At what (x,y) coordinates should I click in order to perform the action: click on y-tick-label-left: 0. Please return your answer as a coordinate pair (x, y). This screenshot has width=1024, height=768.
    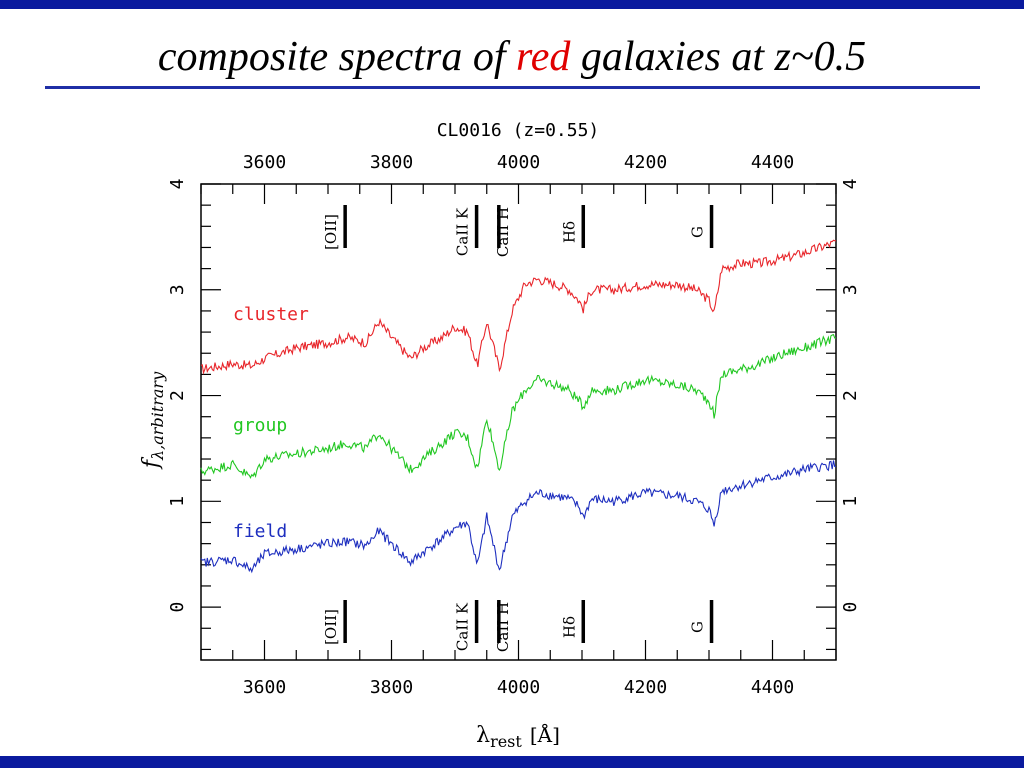
    Looking at the image, I should click on (177, 607).